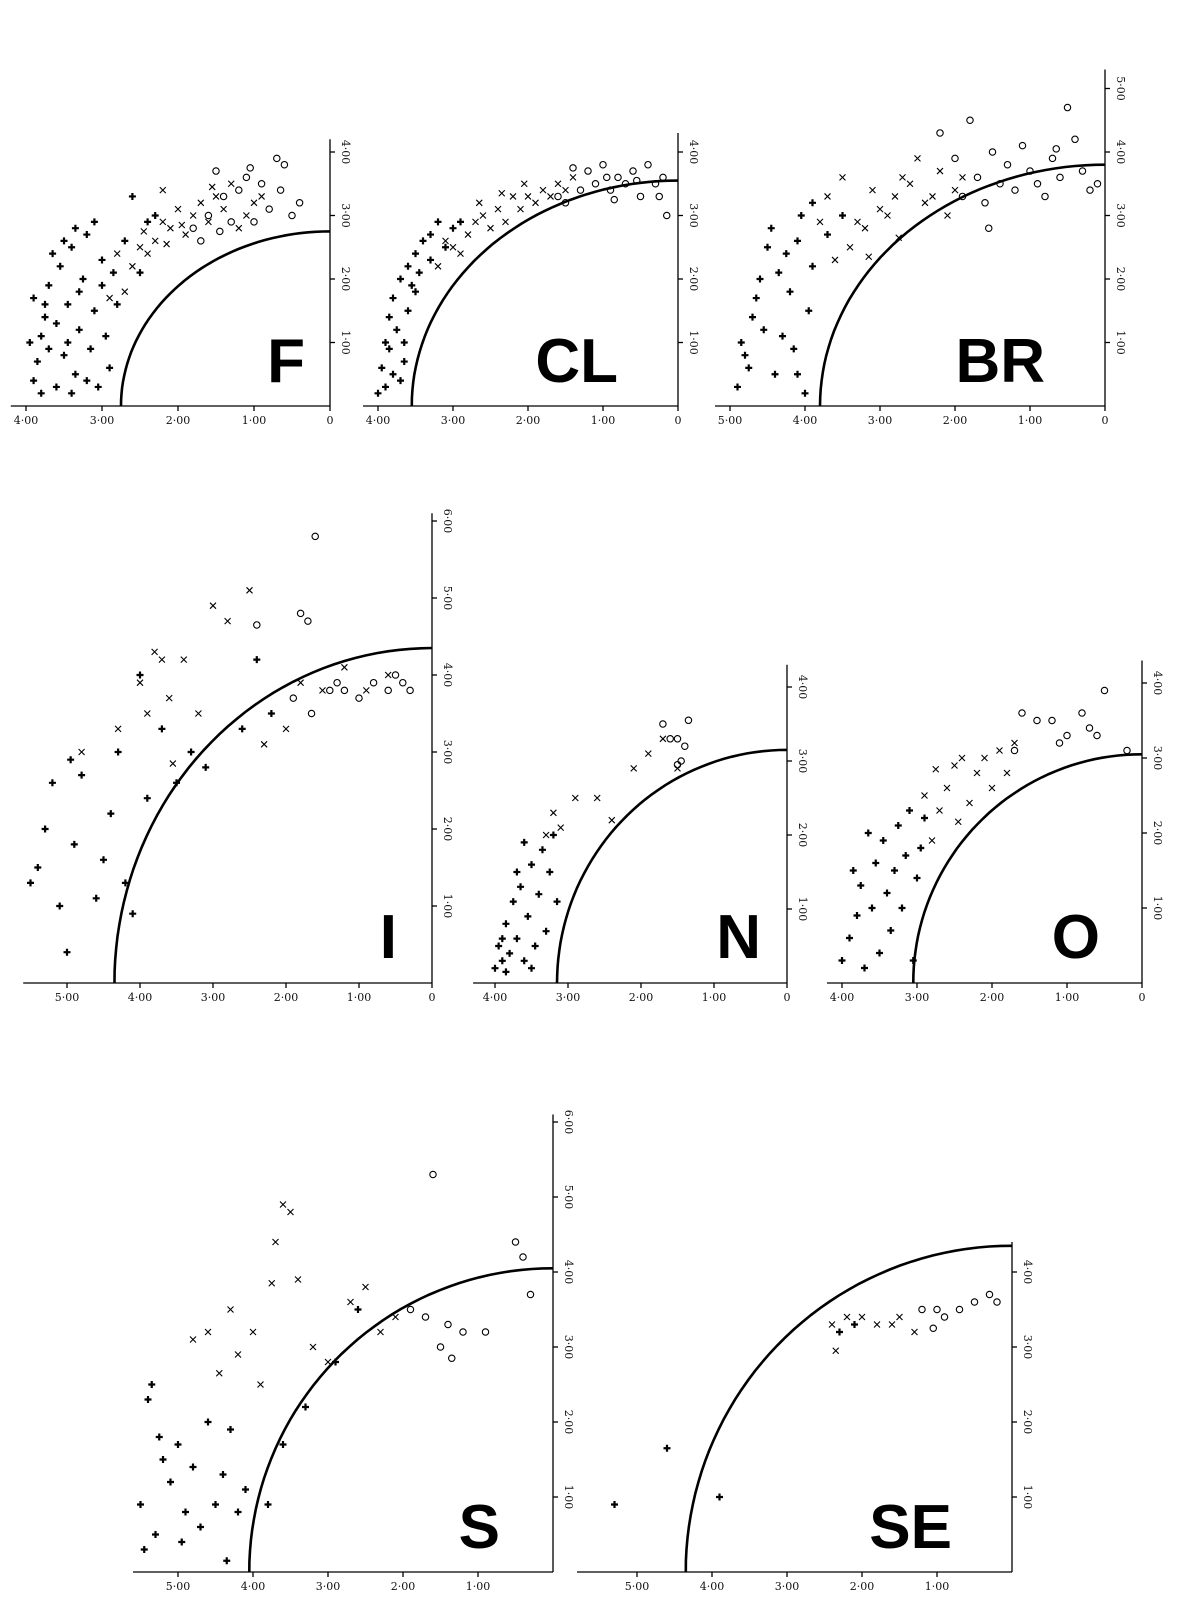 The image size is (1190, 1611). What do you see at coordinates (286, 361) in the screenshot?
I see `panel-label: F` at bounding box center [286, 361].